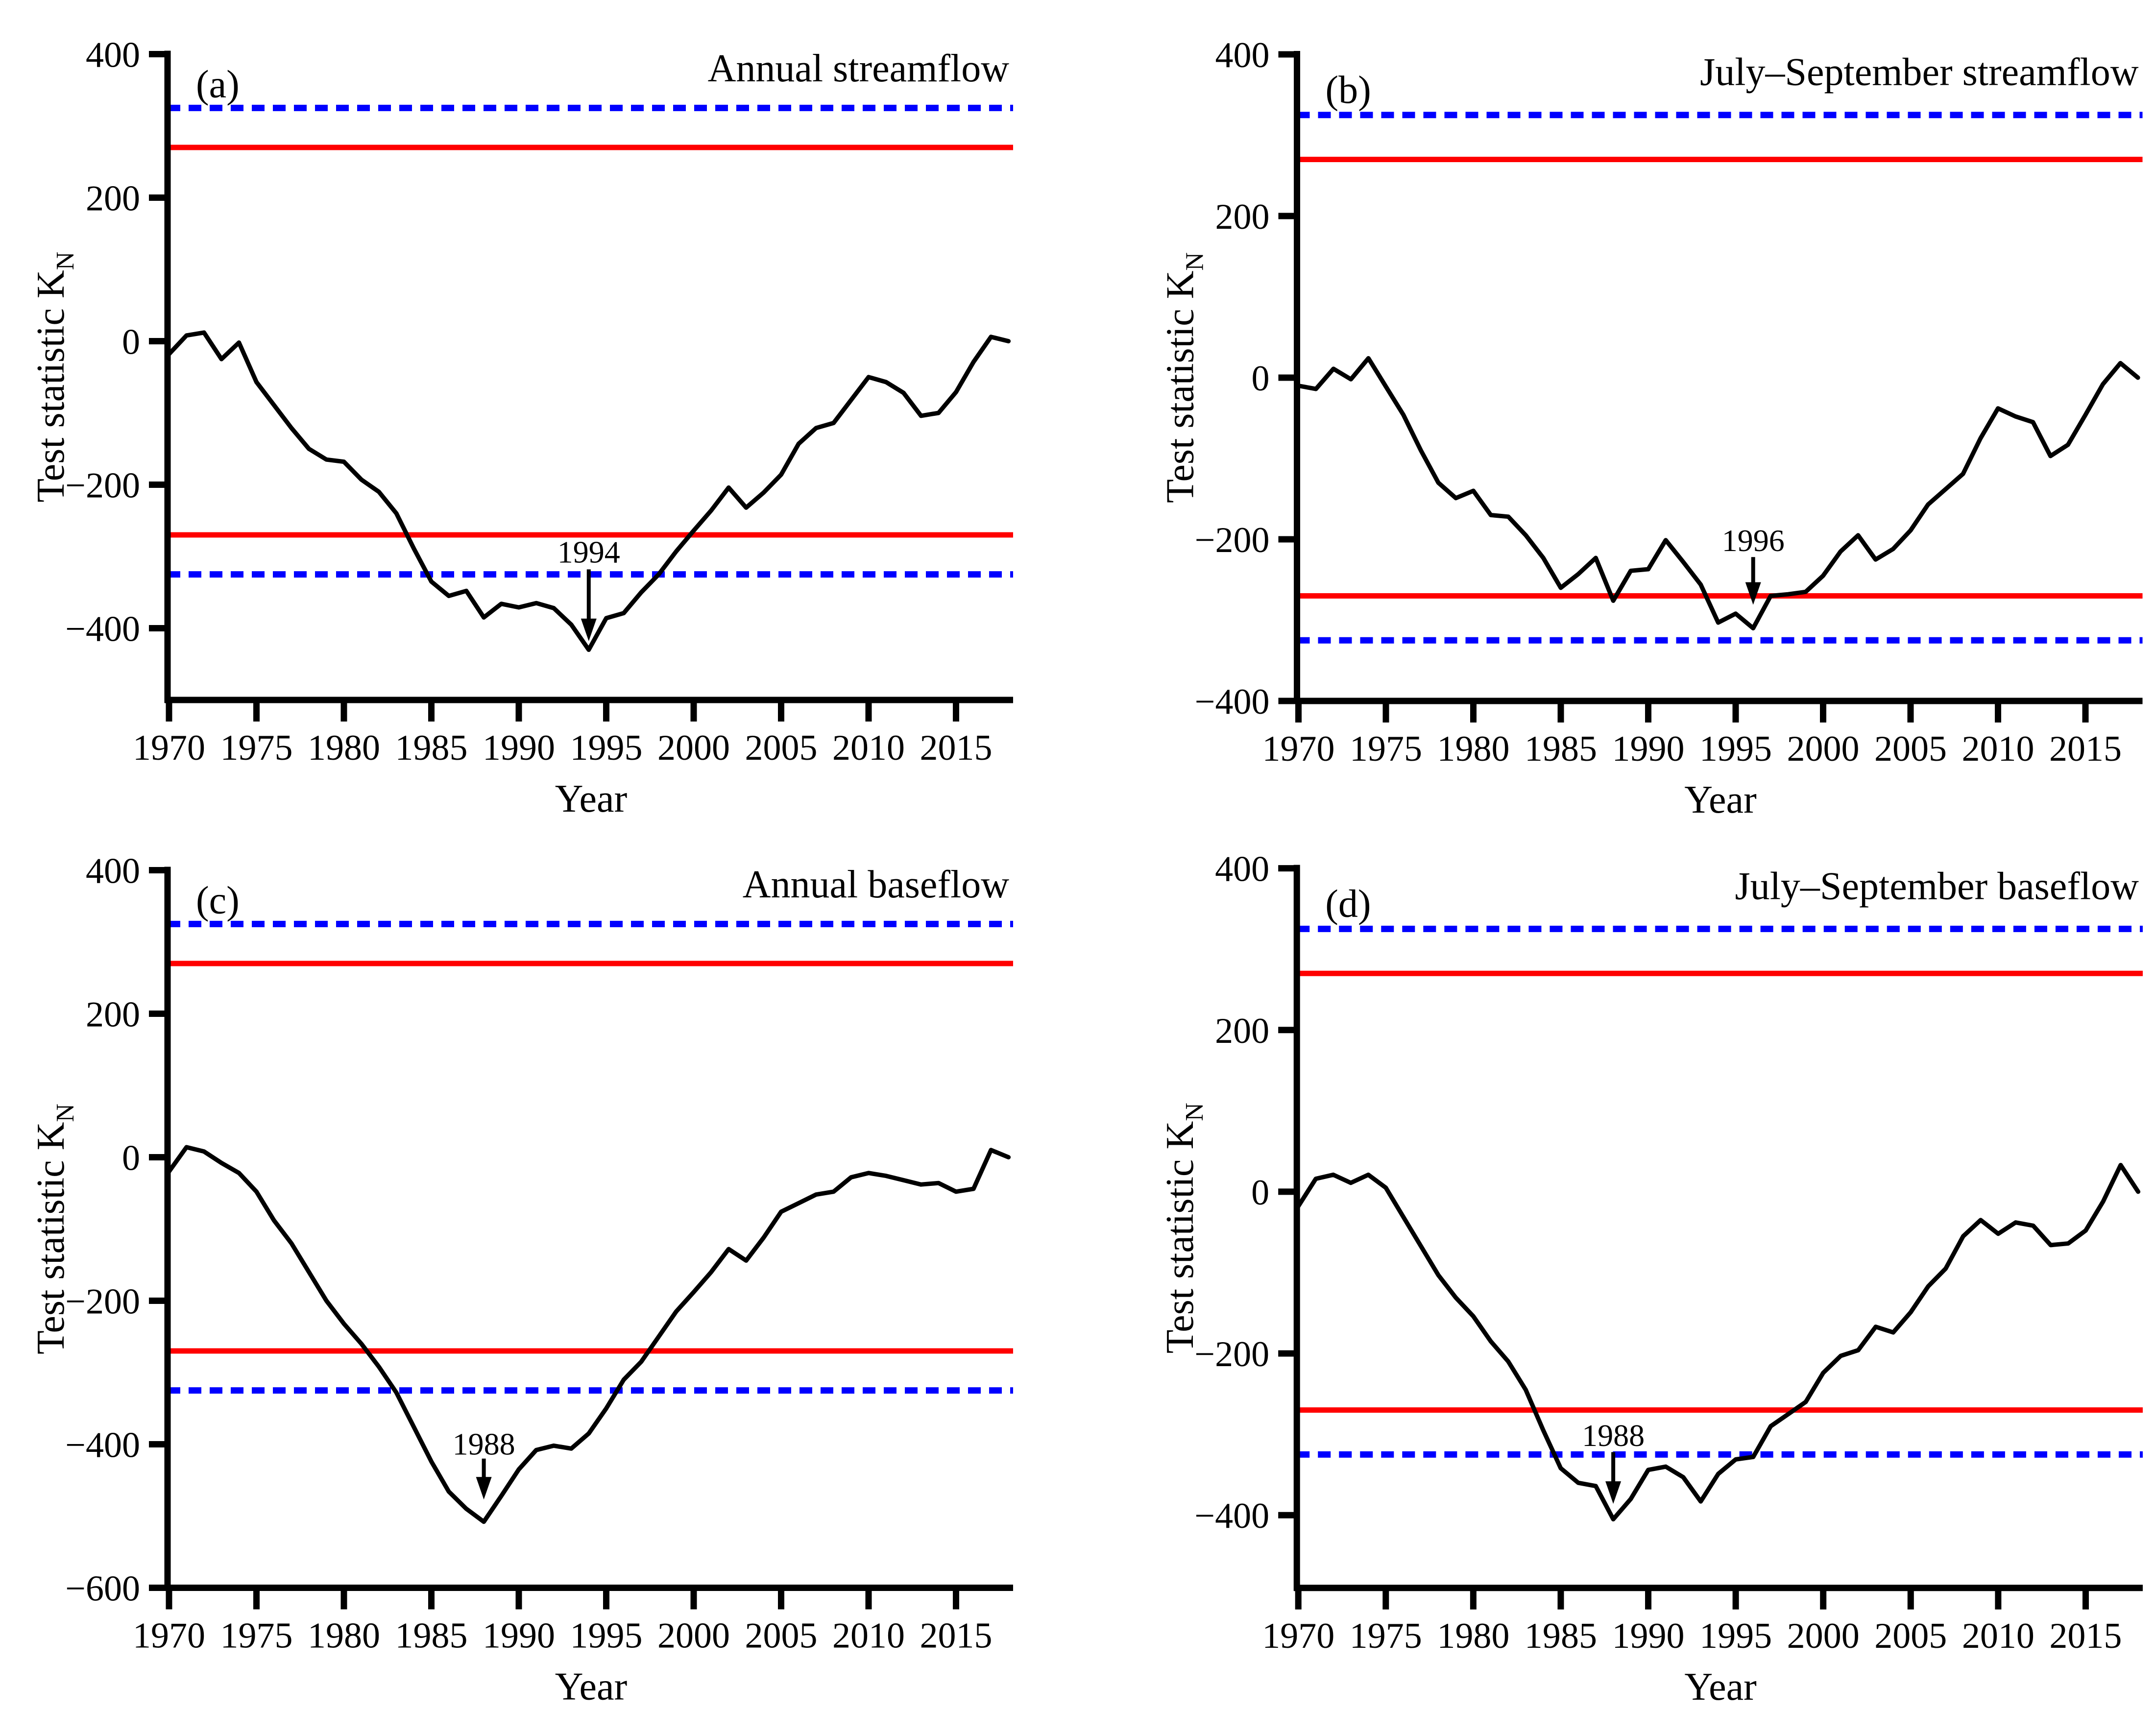 Image resolution: width=2156 pixels, height=1710 pixels. I want to click on panel-title: Annual baseflow, so click(876, 885).